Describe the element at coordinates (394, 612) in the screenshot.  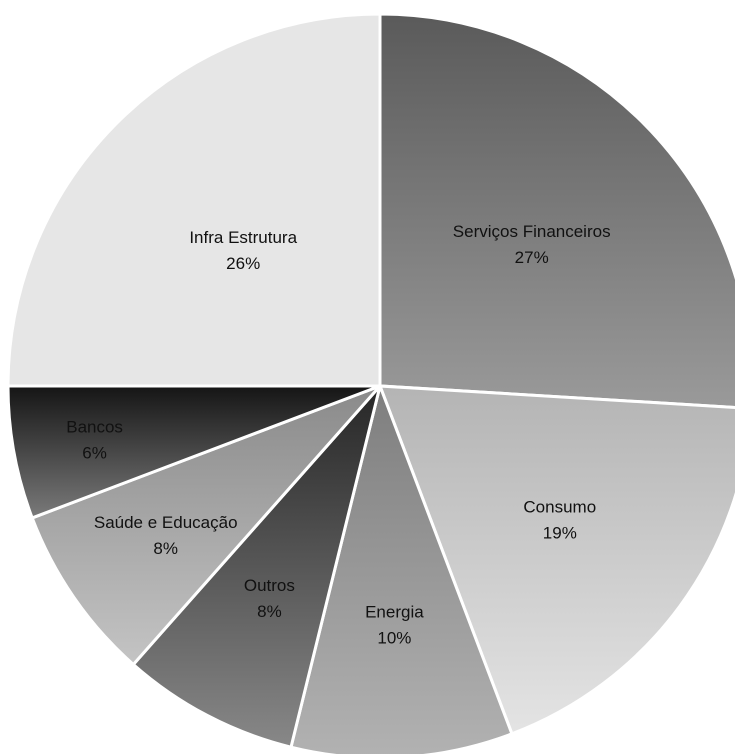
I see `slice-label-name: Energia` at that location.